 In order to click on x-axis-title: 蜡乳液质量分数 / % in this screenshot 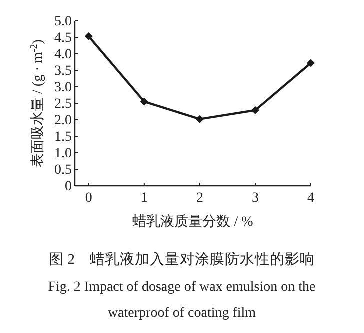, I will do `click(193, 222)`.